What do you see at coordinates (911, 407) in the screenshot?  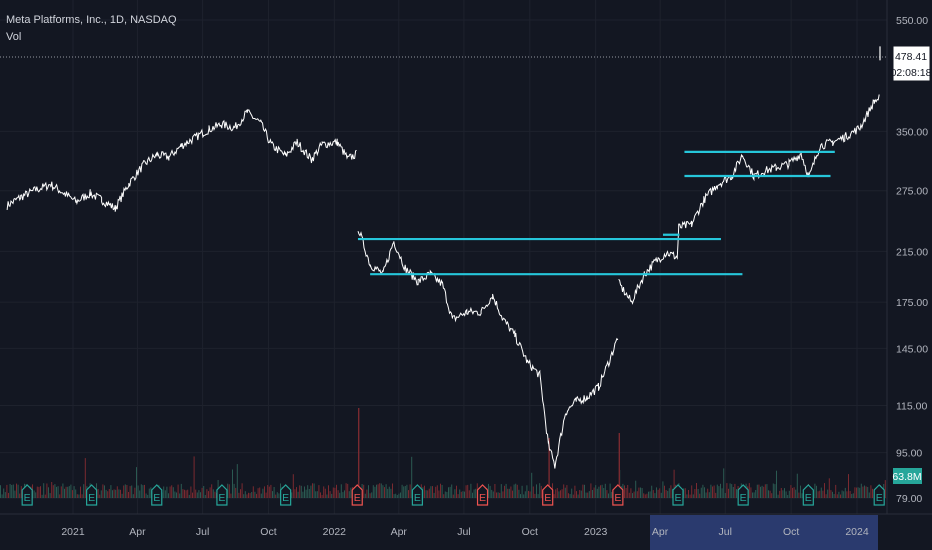 I see `price-tick-label: 115.00` at bounding box center [911, 407].